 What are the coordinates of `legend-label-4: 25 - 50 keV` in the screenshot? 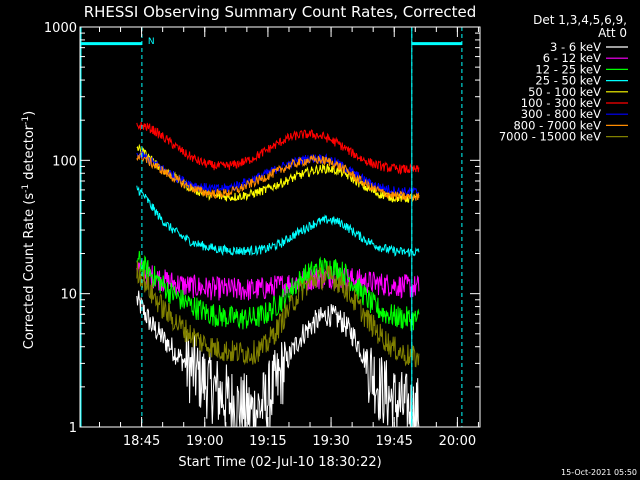 It's located at (568, 81).